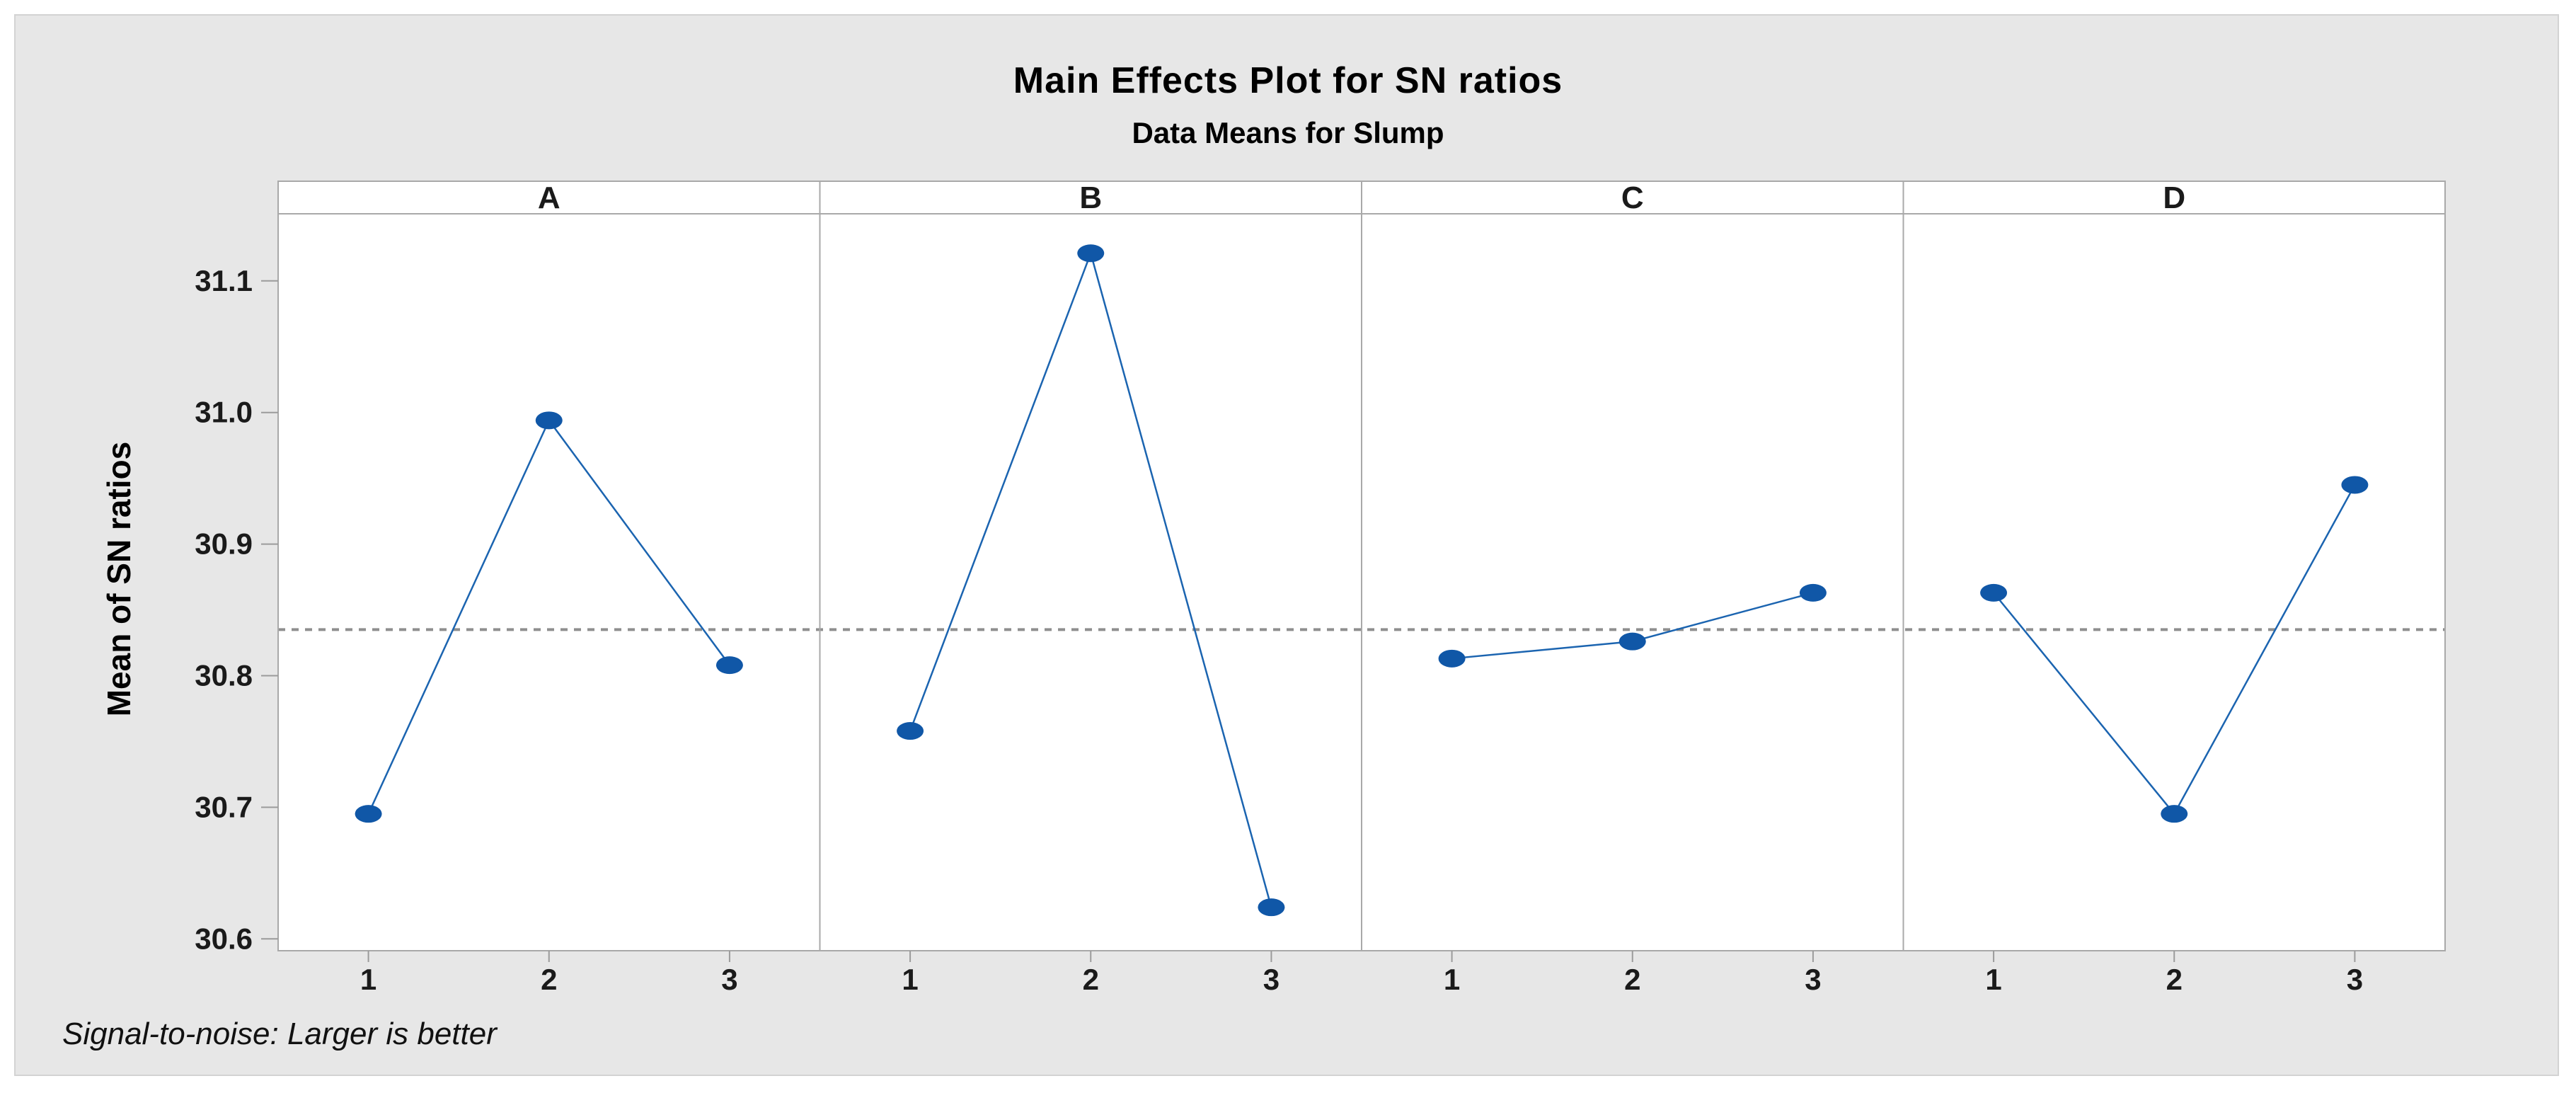 The height and width of the screenshot is (1093, 2576). I want to click on y-tick-label: 31.0, so click(224, 412).